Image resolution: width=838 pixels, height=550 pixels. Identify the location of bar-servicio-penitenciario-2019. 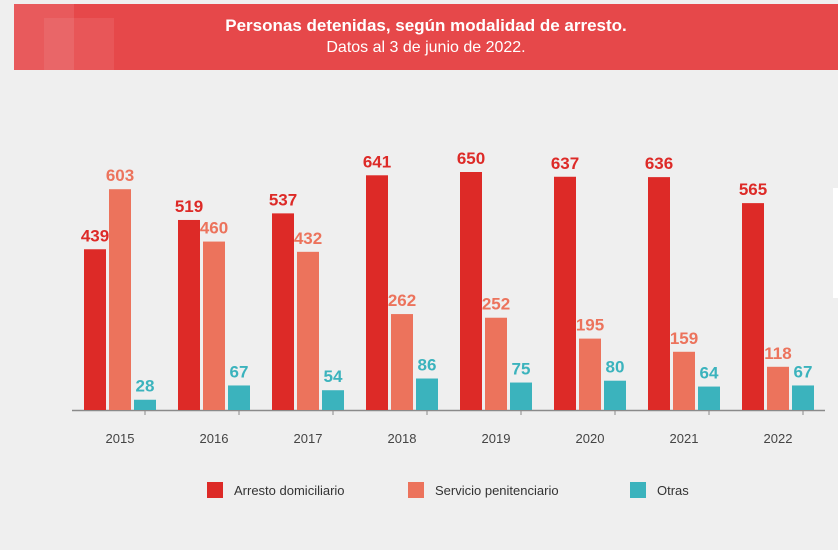
(496, 363).